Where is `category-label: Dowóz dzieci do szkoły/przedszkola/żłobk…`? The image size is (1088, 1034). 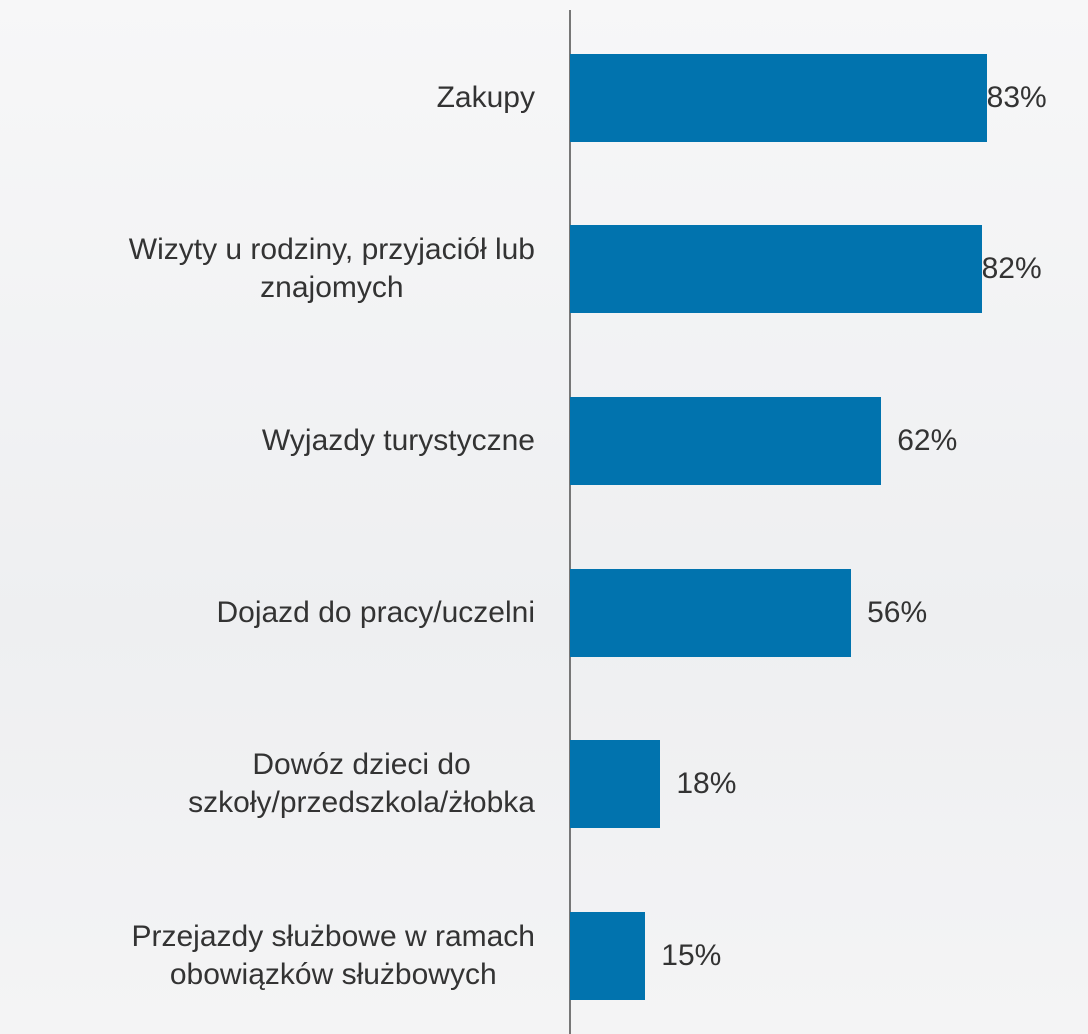 category-label: Dowóz dzieci do szkoły/przedszkola/żłobk… is located at coordinates (361, 784).